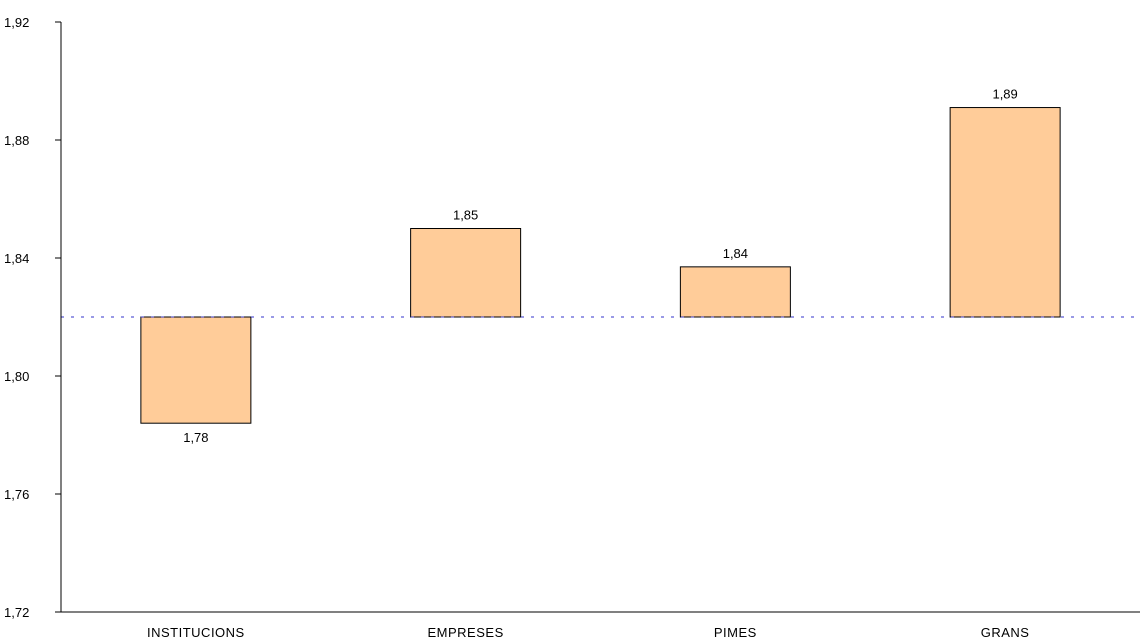 The height and width of the screenshot is (643, 1140). What do you see at coordinates (1005, 632) in the screenshot?
I see `category-label: GRANS` at bounding box center [1005, 632].